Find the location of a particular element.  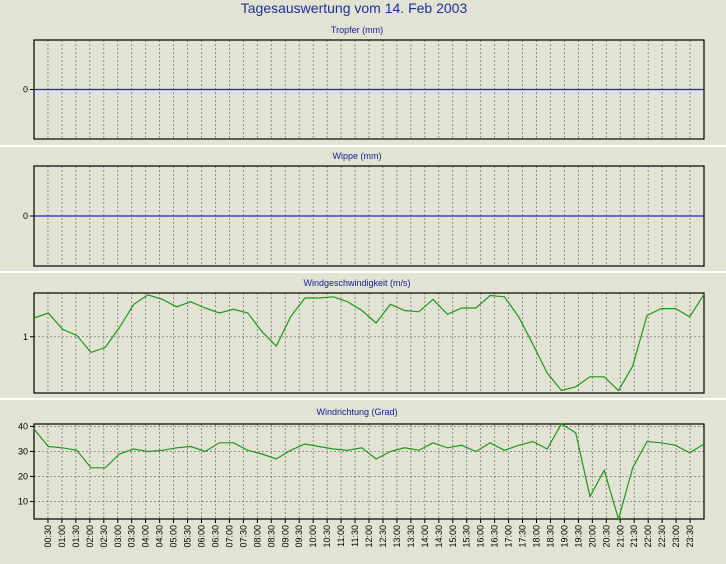

x-tick-label: 12:00 is located at coordinates (369, 536).